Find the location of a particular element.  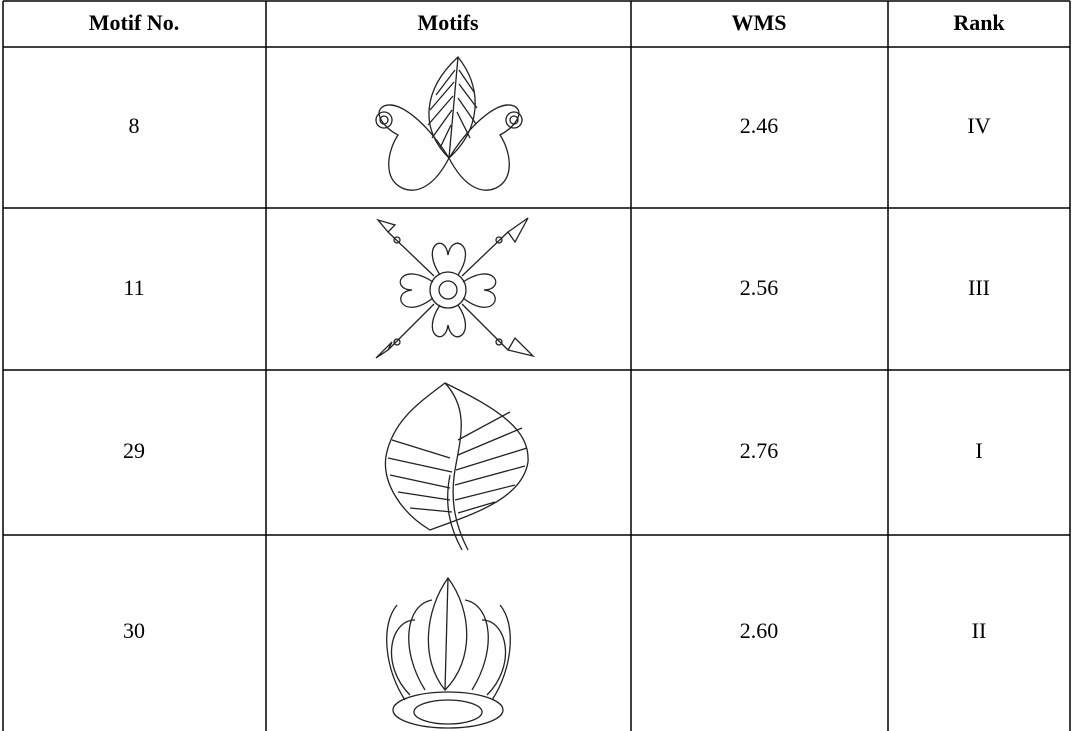

motif-number: 29 is located at coordinates (134, 450).